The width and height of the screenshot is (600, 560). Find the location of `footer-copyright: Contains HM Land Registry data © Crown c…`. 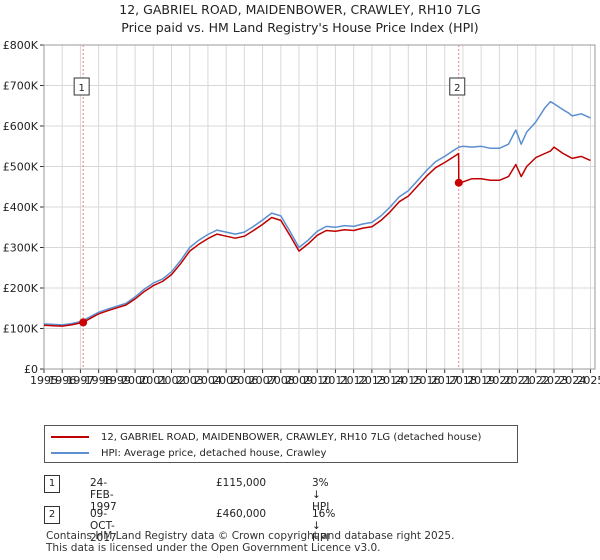

footer-copyright: Contains HM Land Registry data © Crown c… is located at coordinates (250, 536).